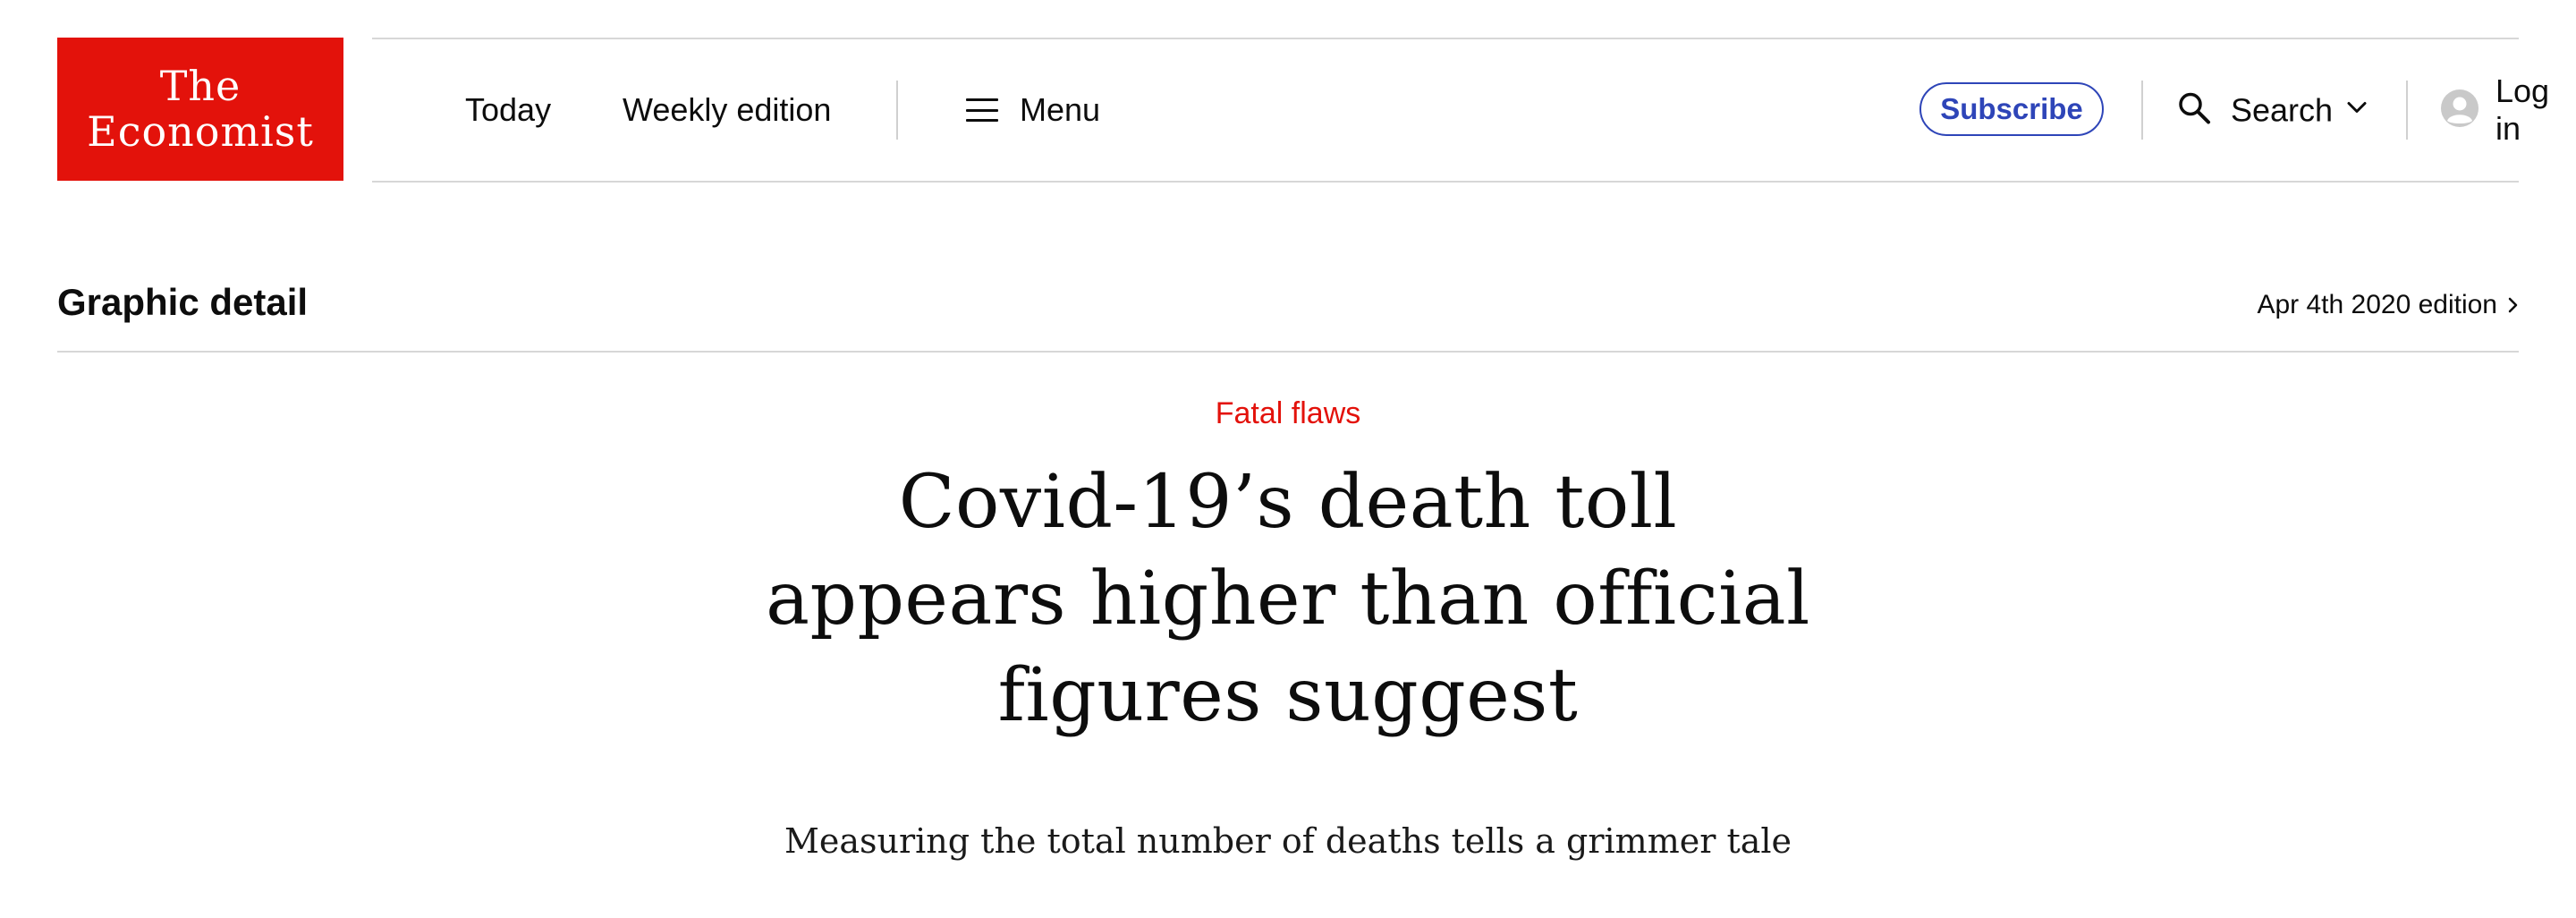  What do you see at coordinates (183, 302) in the screenshot?
I see `section-title: Graphic detail` at bounding box center [183, 302].